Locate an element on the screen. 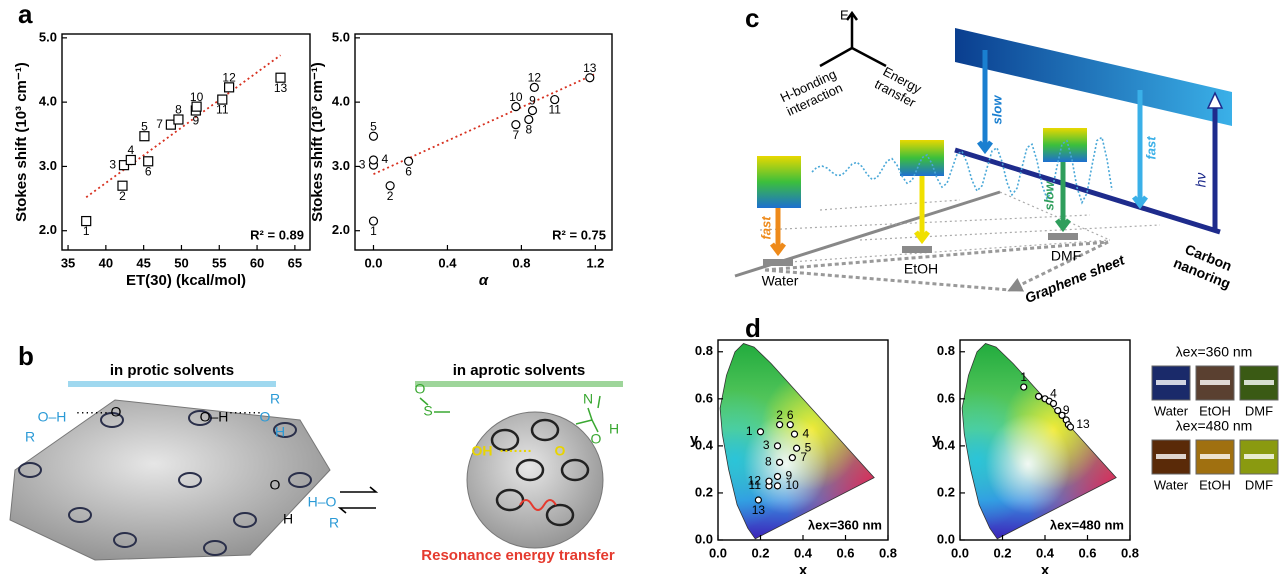 The image size is (1282, 574). axis-label: E is located at coordinates (844, 14).